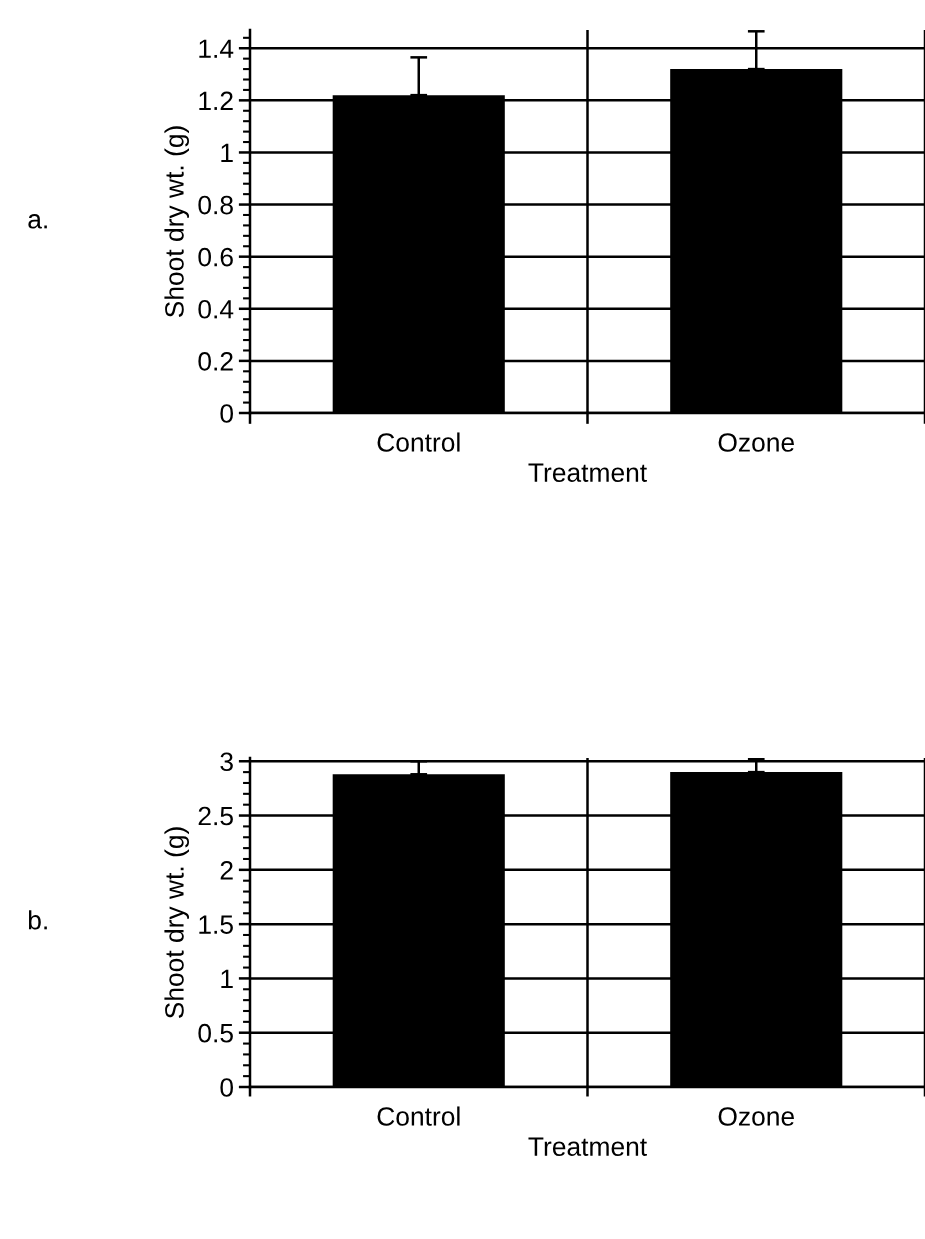 The width and height of the screenshot is (925, 1239). Describe the element at coordinates (216, 100) in the screenshot. I see `y-tick-label: 1.2` at that location.